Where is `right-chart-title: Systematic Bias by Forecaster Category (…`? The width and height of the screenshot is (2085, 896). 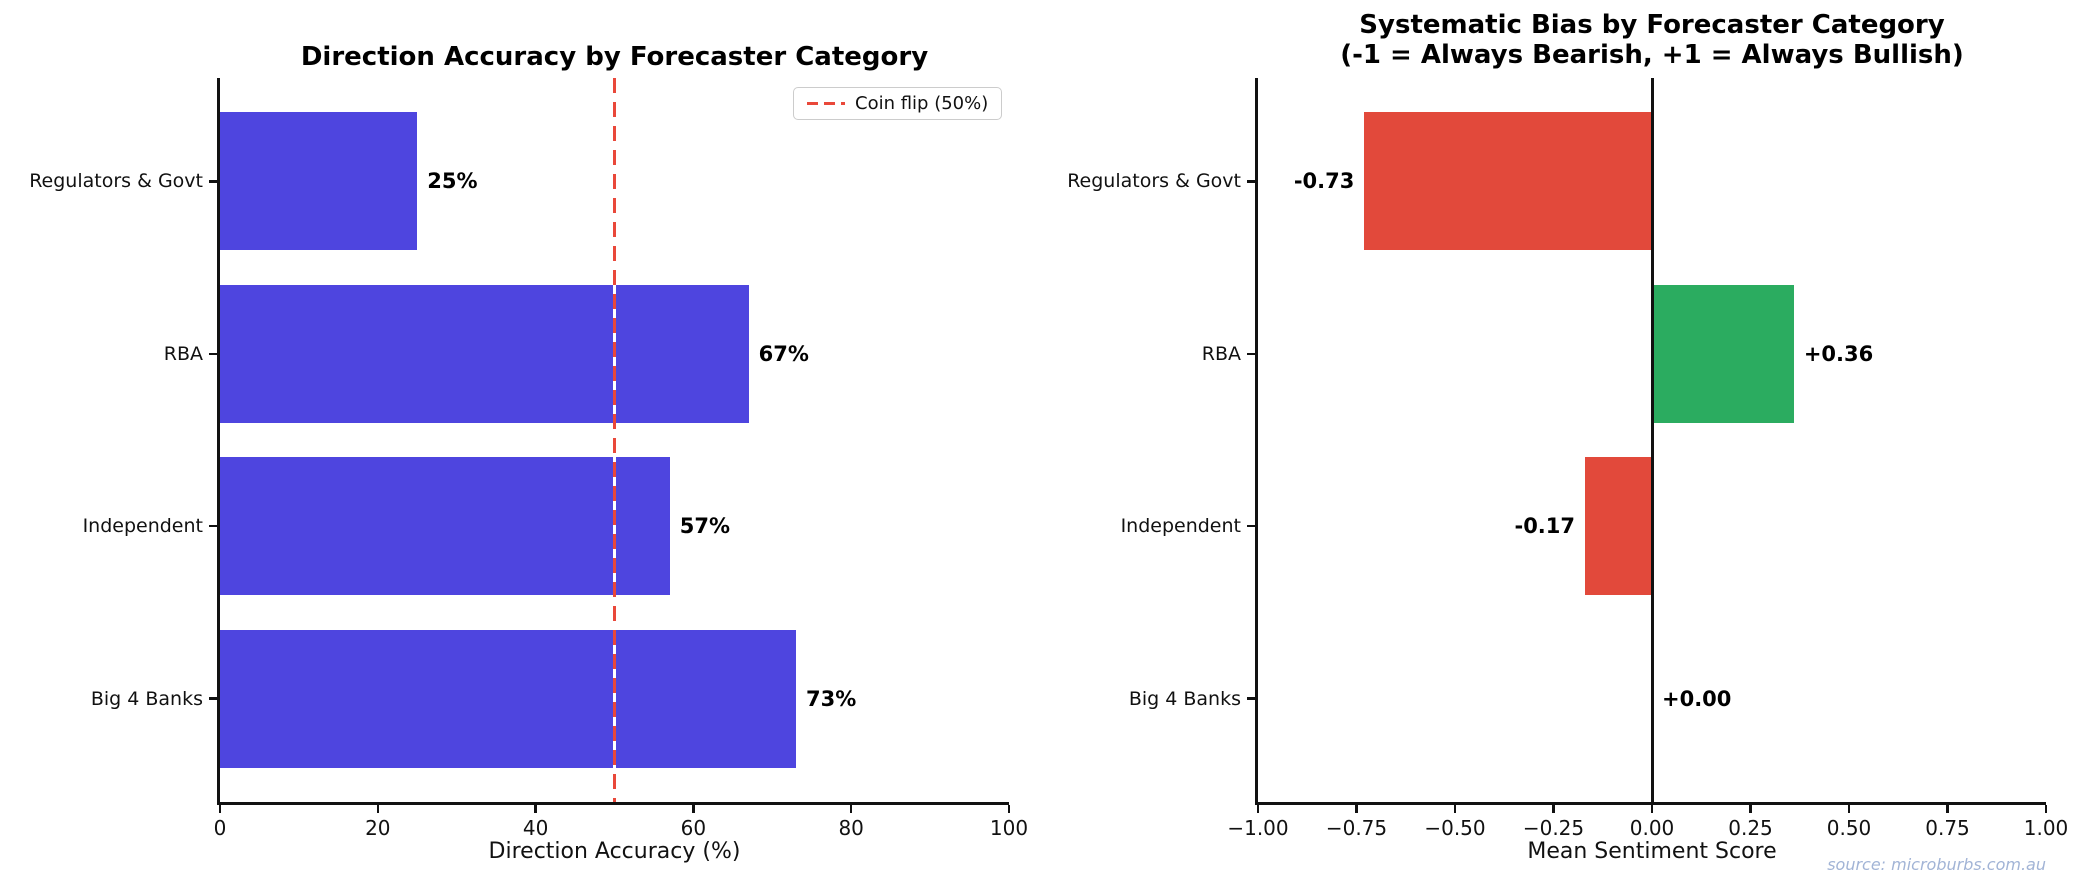 right-chart-title: Systematic Bias by Forecaster Category (… is located at coordinates (1652, 40).